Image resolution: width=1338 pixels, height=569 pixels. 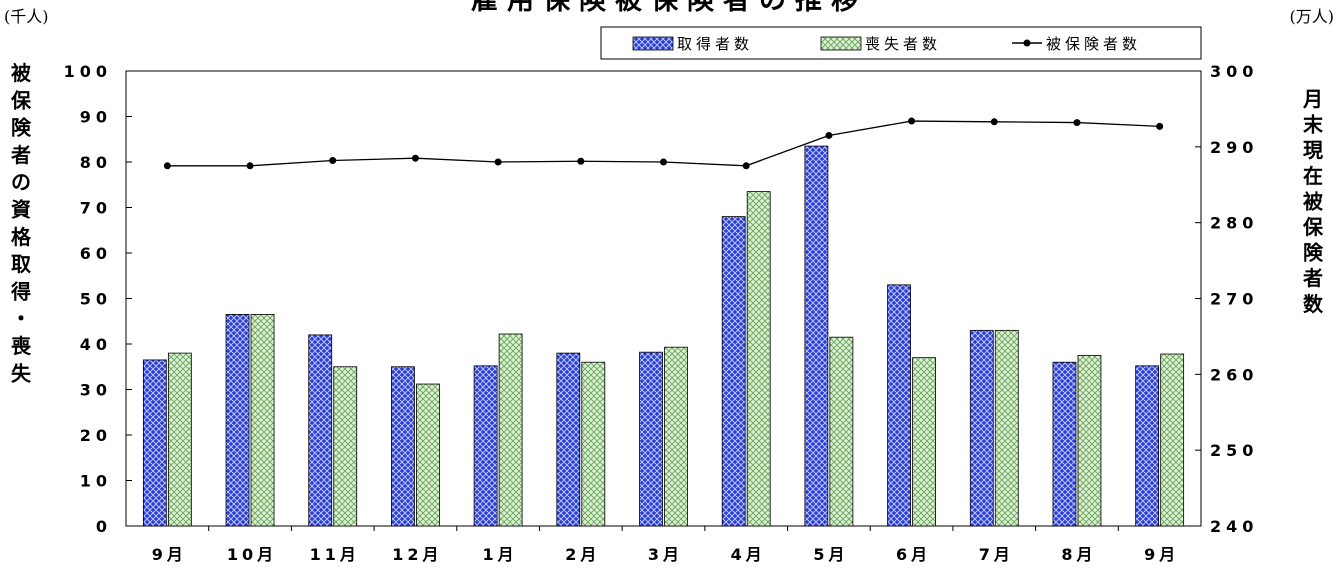 What do you see at coordinates (21, 264) in the screenshot?
I see `left-axis-title-char: 取` at bounding box center [21, 264].